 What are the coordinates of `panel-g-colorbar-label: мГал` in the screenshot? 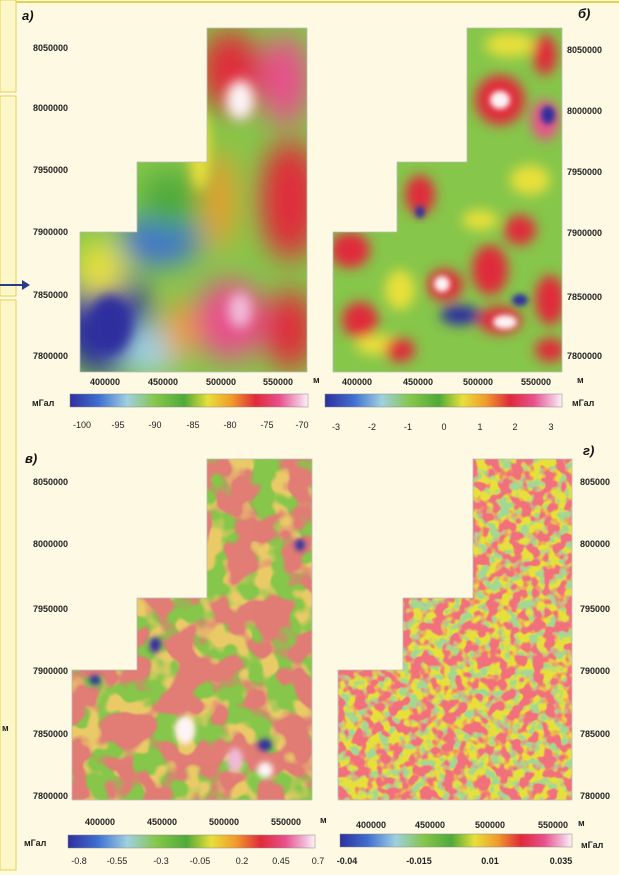 It's located at (592, 845).